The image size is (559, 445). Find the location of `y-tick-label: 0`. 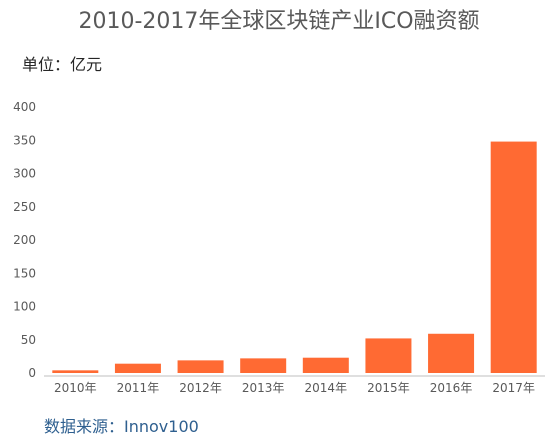

y-tick-label: 0 is located at coordinates (32, 373).